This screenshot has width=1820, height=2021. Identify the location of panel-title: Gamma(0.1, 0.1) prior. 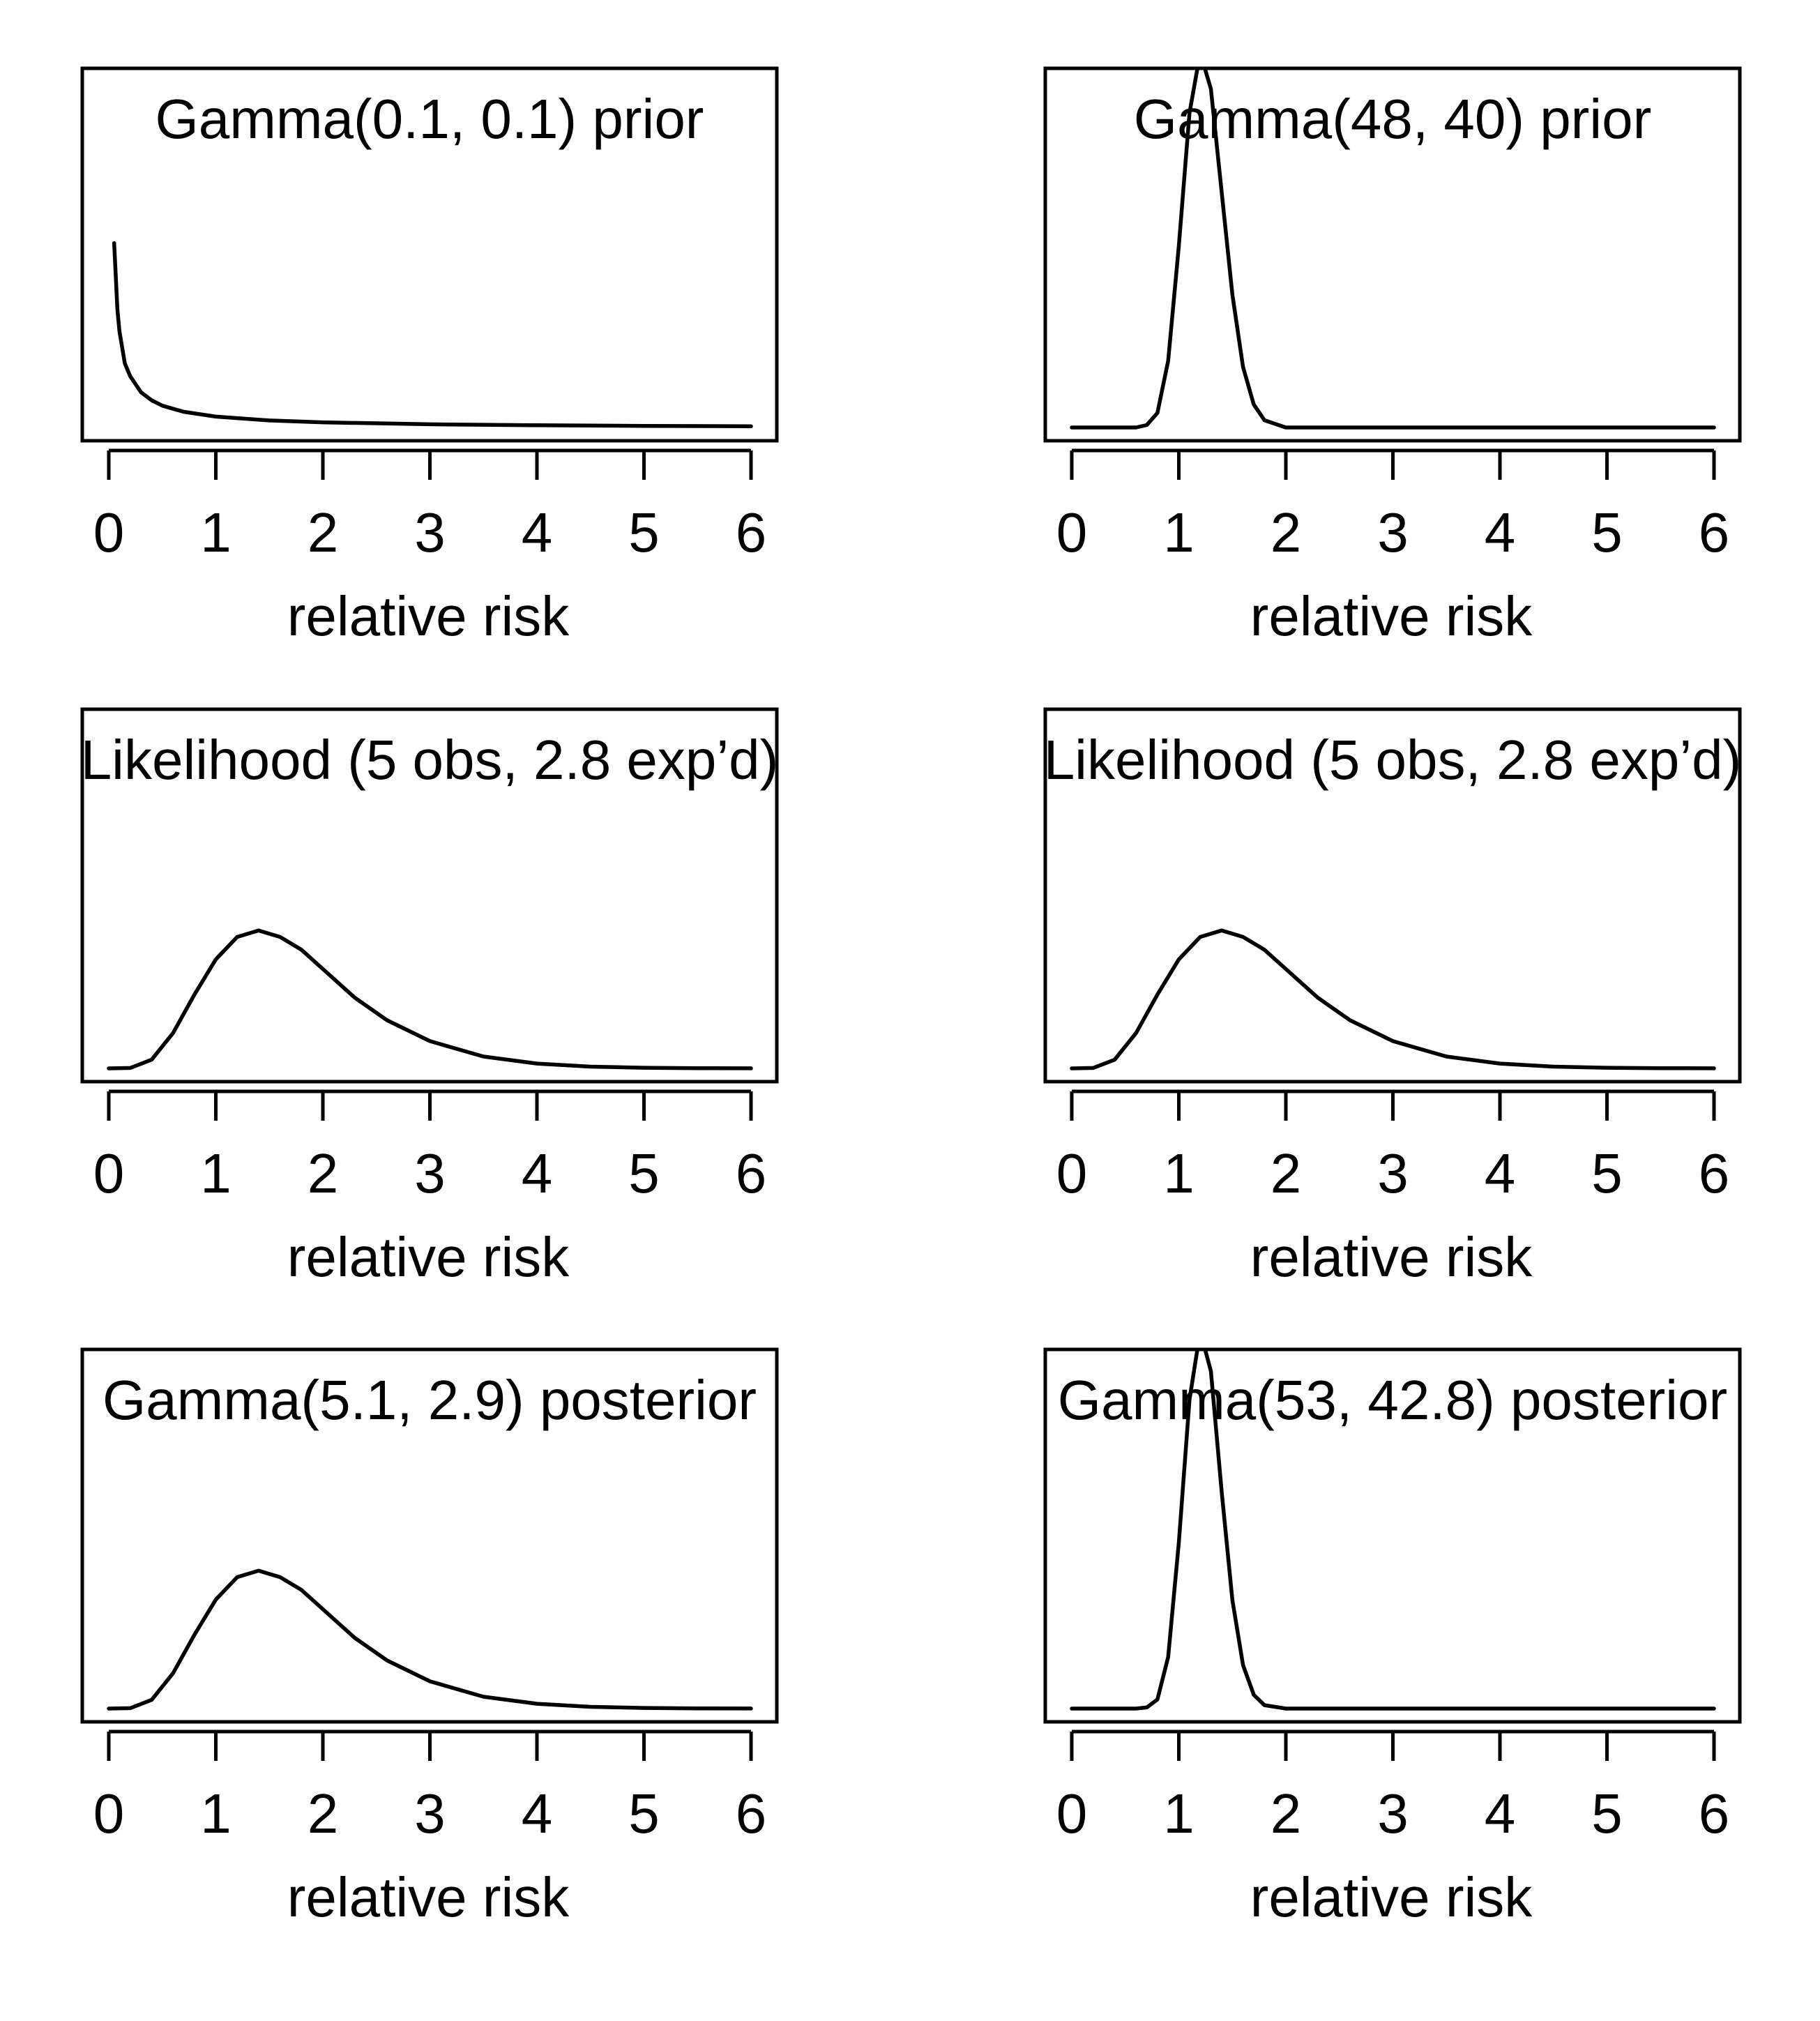
(430, 119).